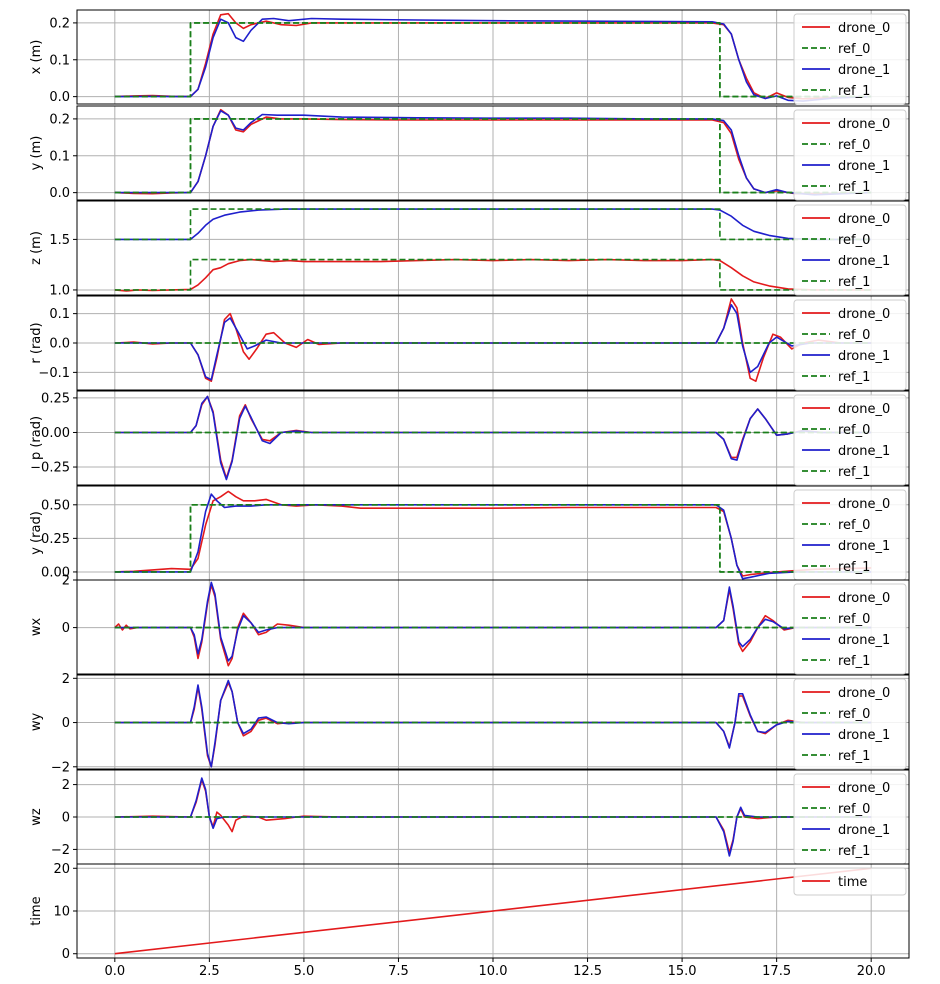  What do you see at coordinates (776, 971) in the screenshot?
I see `x-tick-label: 17.5` at bounding box center [776, 971].